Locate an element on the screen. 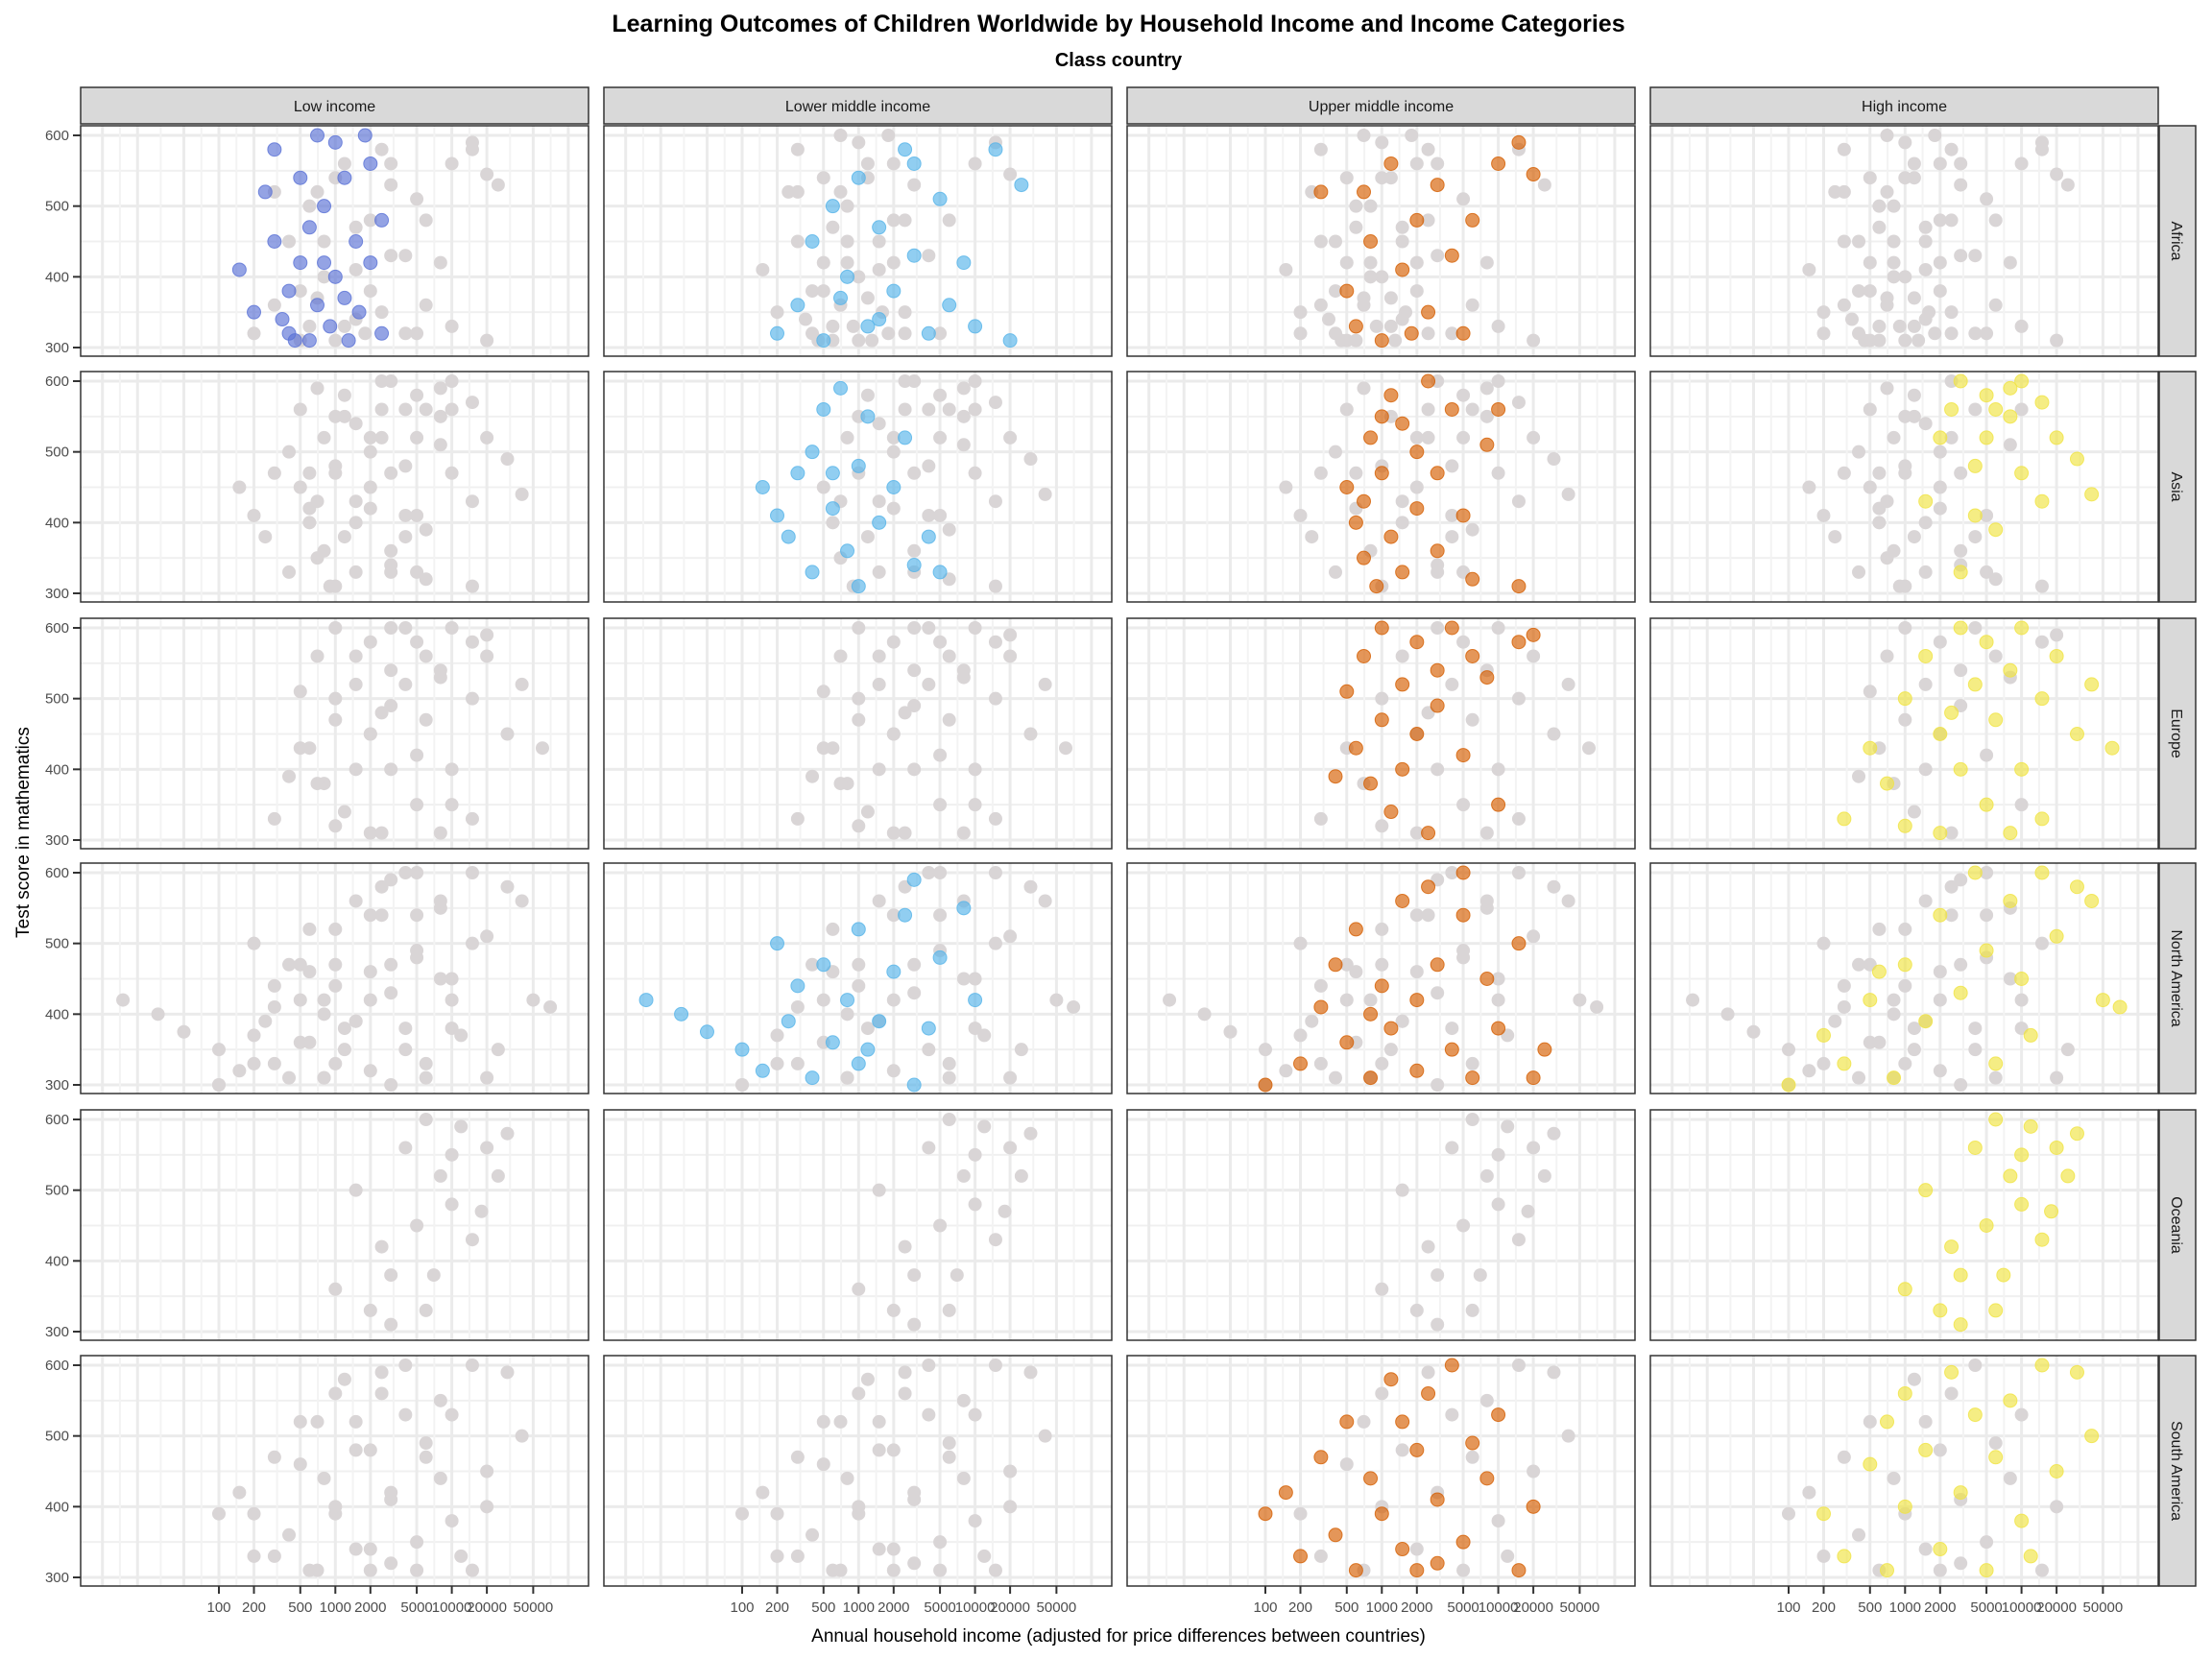  panel-border is located at coordinates (858, 734).